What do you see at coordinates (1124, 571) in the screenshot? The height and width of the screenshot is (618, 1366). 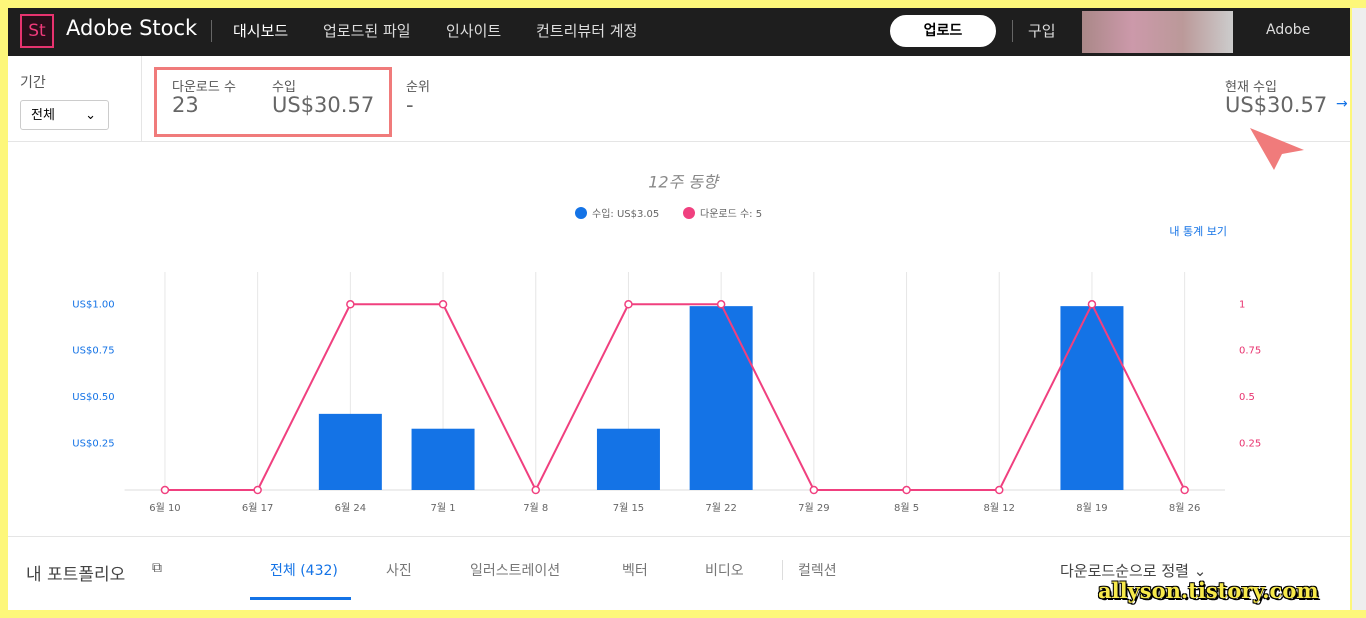 I see `sort-label: 다운로드순으로 정렬` at bounding box center [1124, 571].